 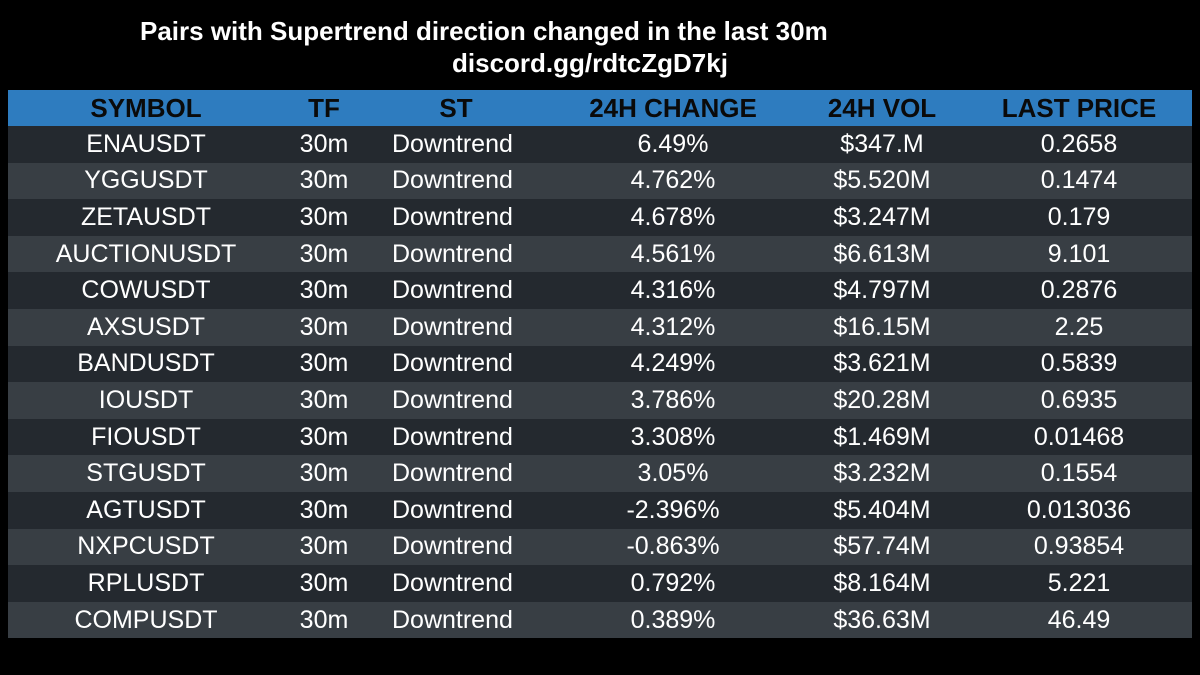 What do you see at coordinates (1079, 254) in the screenshot?
I see `price-cell: 9.101` at bounding box center [1079, 254].